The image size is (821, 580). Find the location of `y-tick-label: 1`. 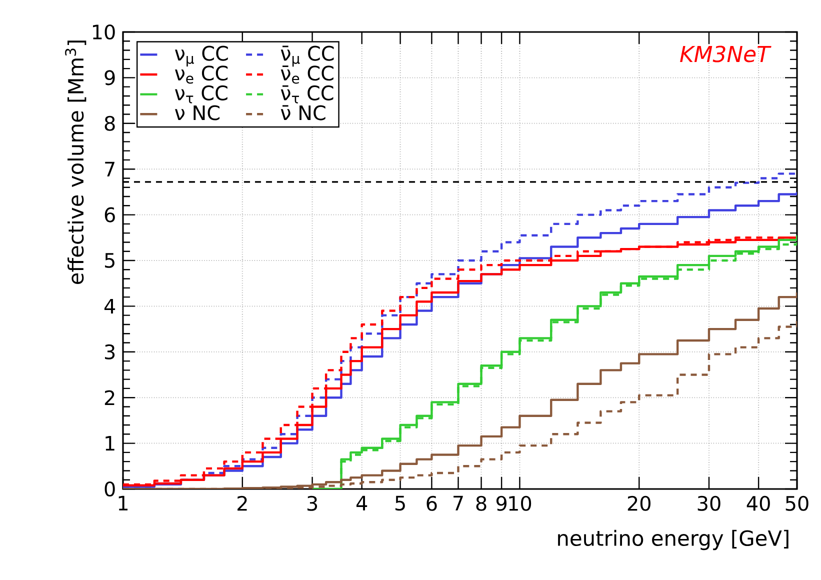

y-tick-label: 1 is located at coordinates (110, 443).